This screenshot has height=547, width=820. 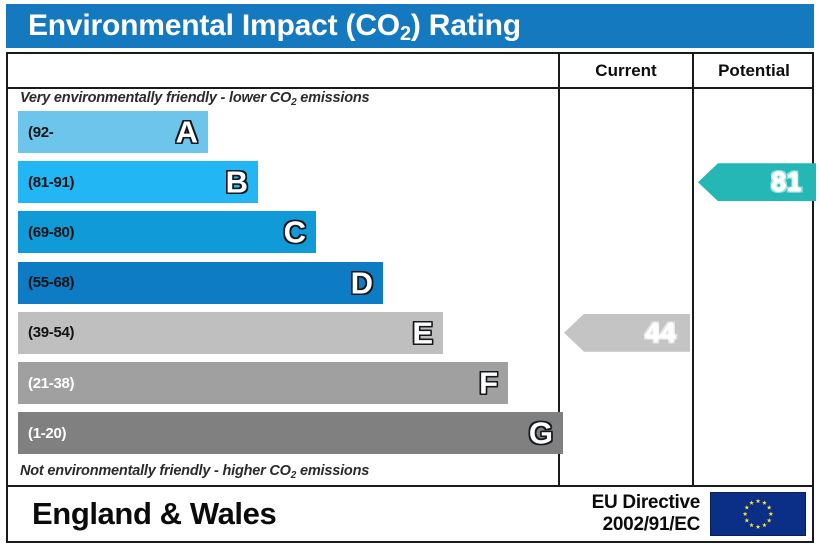 What do you see at coordinates (156, 98) in the screenshot?
I see `caption-top-prefix: Very environmentally friendly - lower CO` at bounding box center [156, 98].